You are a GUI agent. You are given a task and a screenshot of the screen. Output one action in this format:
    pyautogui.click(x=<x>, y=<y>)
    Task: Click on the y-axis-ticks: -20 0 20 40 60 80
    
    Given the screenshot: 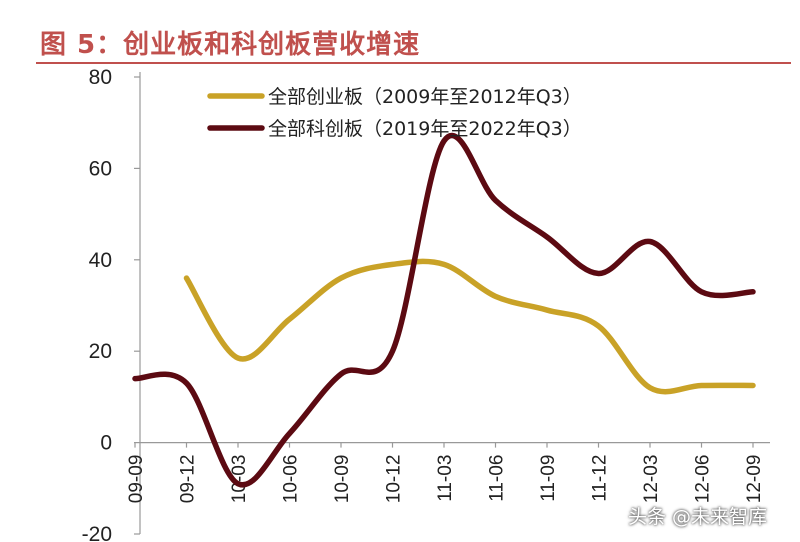 What is the action you would take?
    pyautogui.click(x=111, y=304)
    